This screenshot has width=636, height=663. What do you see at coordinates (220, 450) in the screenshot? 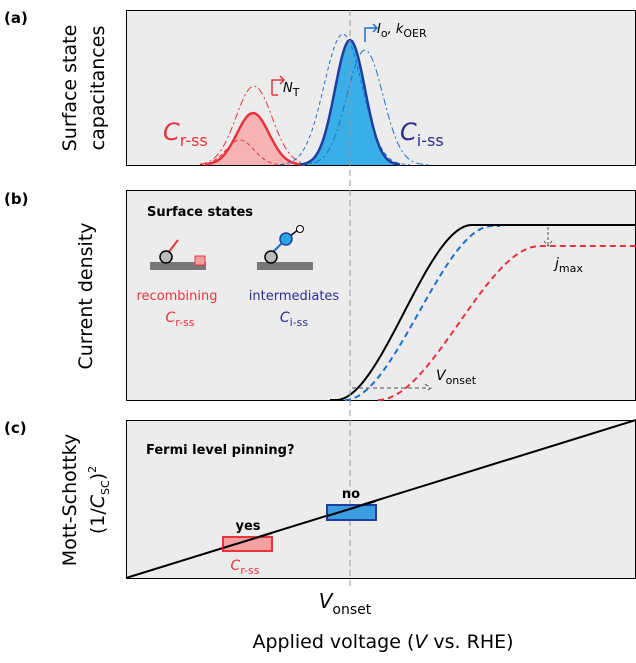
I see `question: Fermi level pinning?` at bounding box center [220, 450].